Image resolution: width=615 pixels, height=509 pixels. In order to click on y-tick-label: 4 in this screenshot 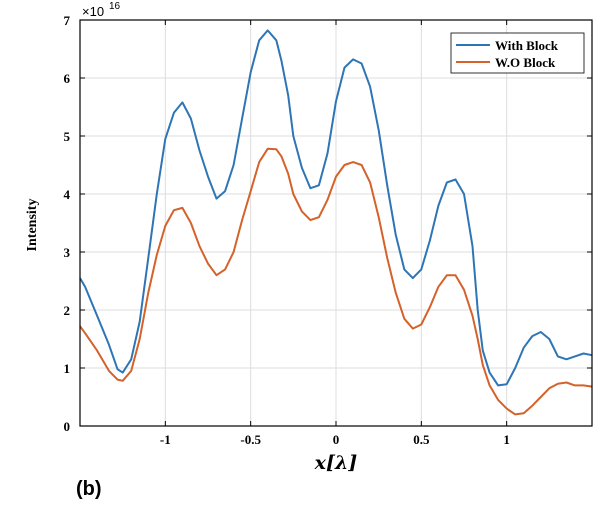, I will do `click(67, 194)`.